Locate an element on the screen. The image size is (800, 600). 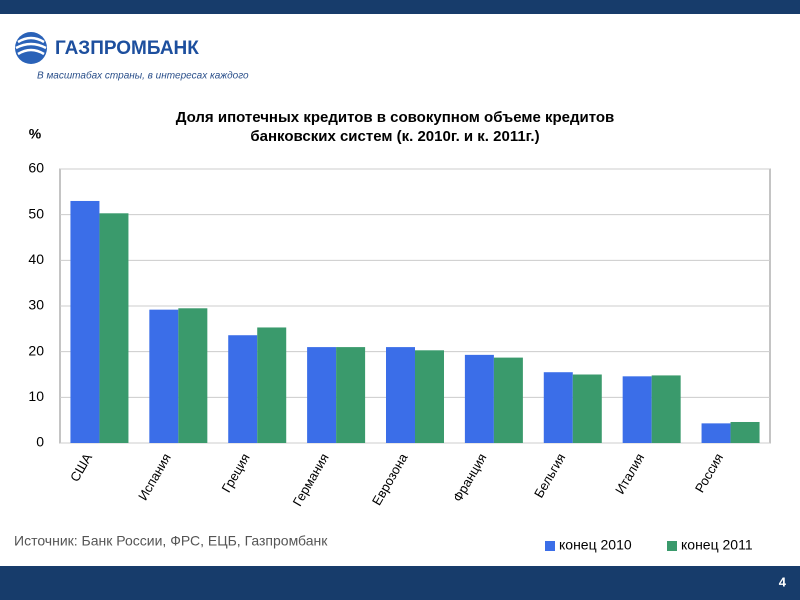
x-tick-label: Греция is located at coordinates (236, 473).